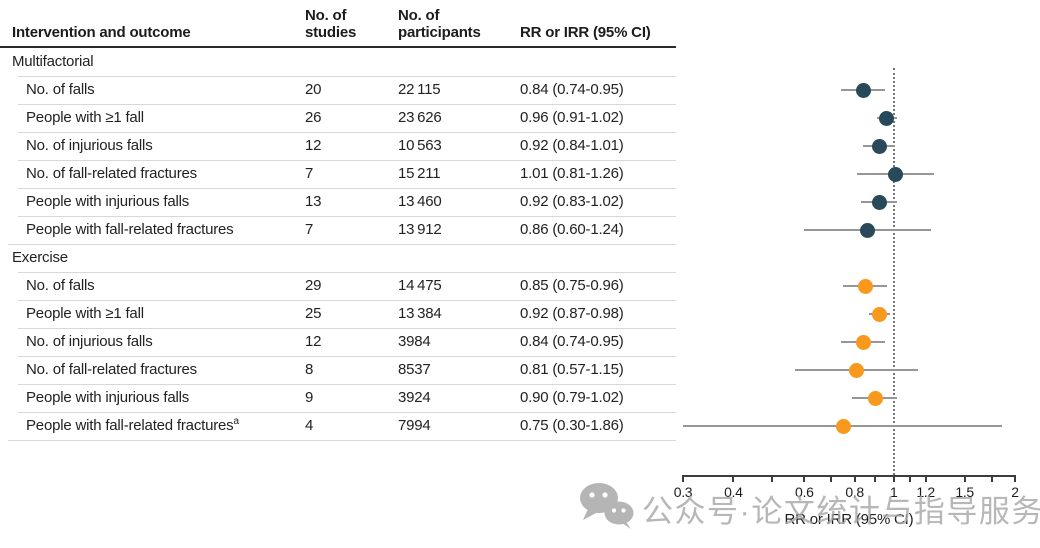  I want to click on rr-ci-value: 0.75 (0.30-1.86), so click(572, 425).